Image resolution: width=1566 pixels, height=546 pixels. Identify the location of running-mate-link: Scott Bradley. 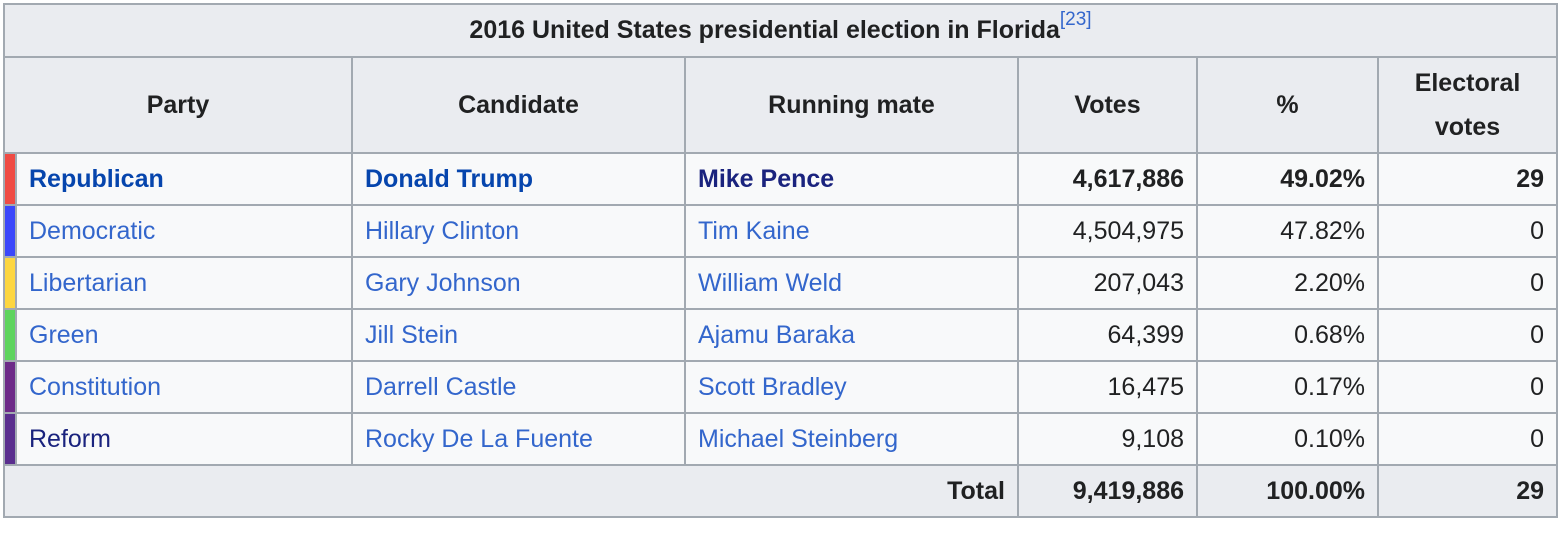
(772, 386).